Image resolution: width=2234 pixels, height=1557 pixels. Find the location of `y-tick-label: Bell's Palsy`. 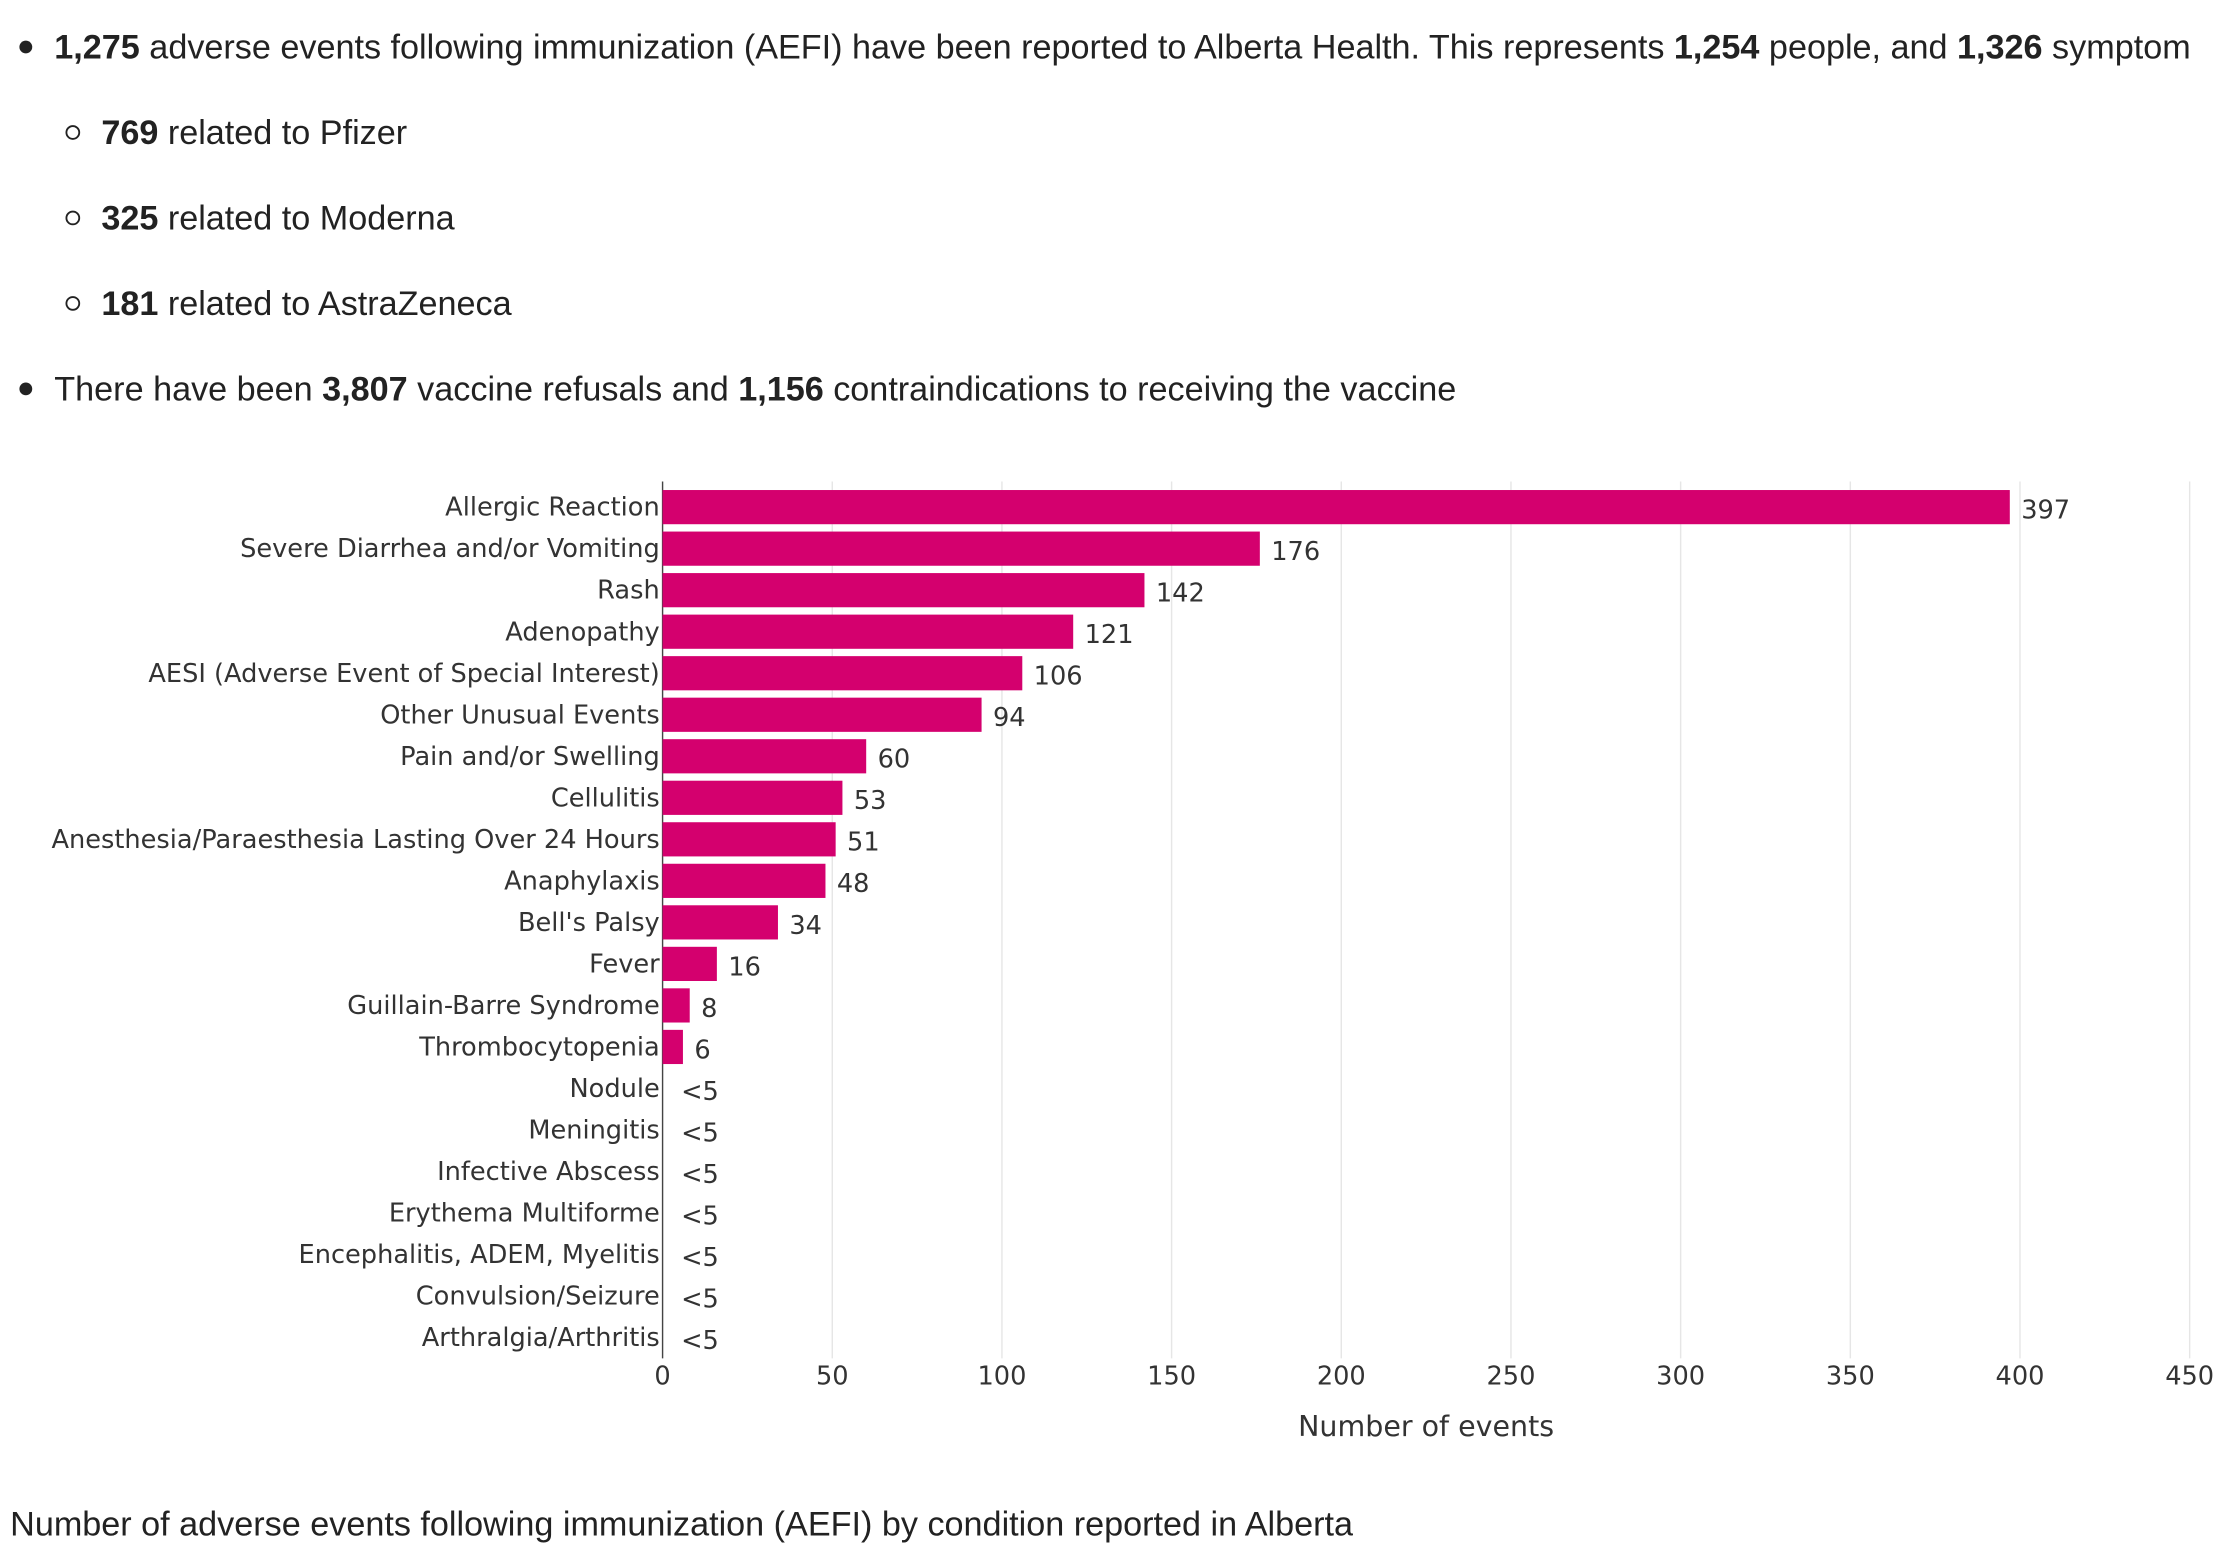

y-tick-label: Bell's Palsy is located at coordinates (589, 923).